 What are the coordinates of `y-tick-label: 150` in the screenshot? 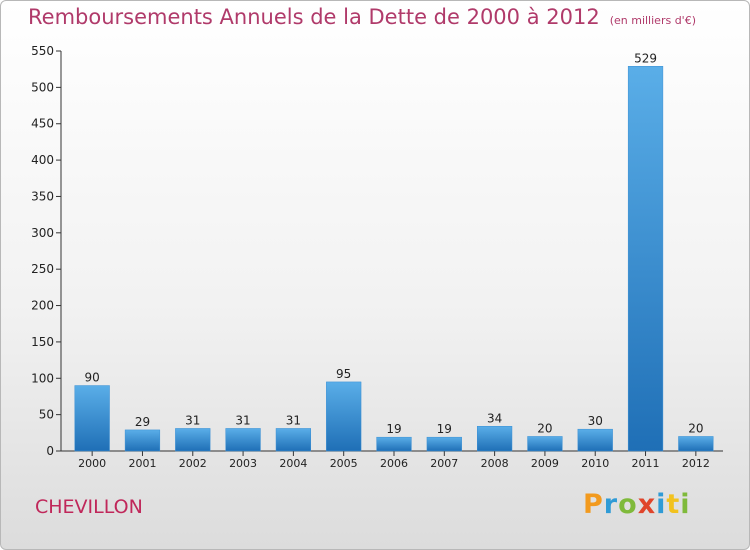 It's located at (42, 342).